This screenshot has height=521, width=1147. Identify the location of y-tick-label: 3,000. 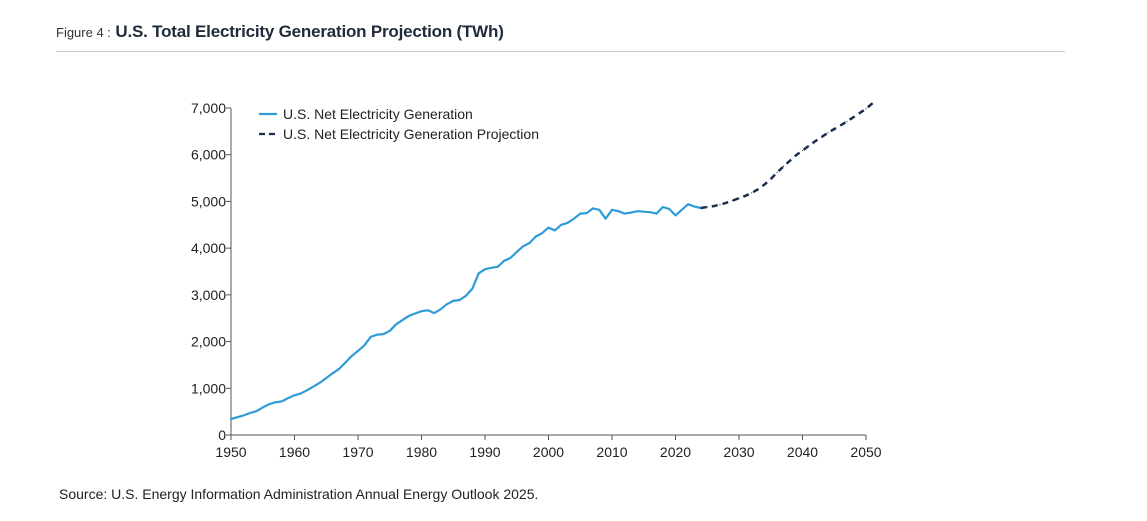
(208, 295).